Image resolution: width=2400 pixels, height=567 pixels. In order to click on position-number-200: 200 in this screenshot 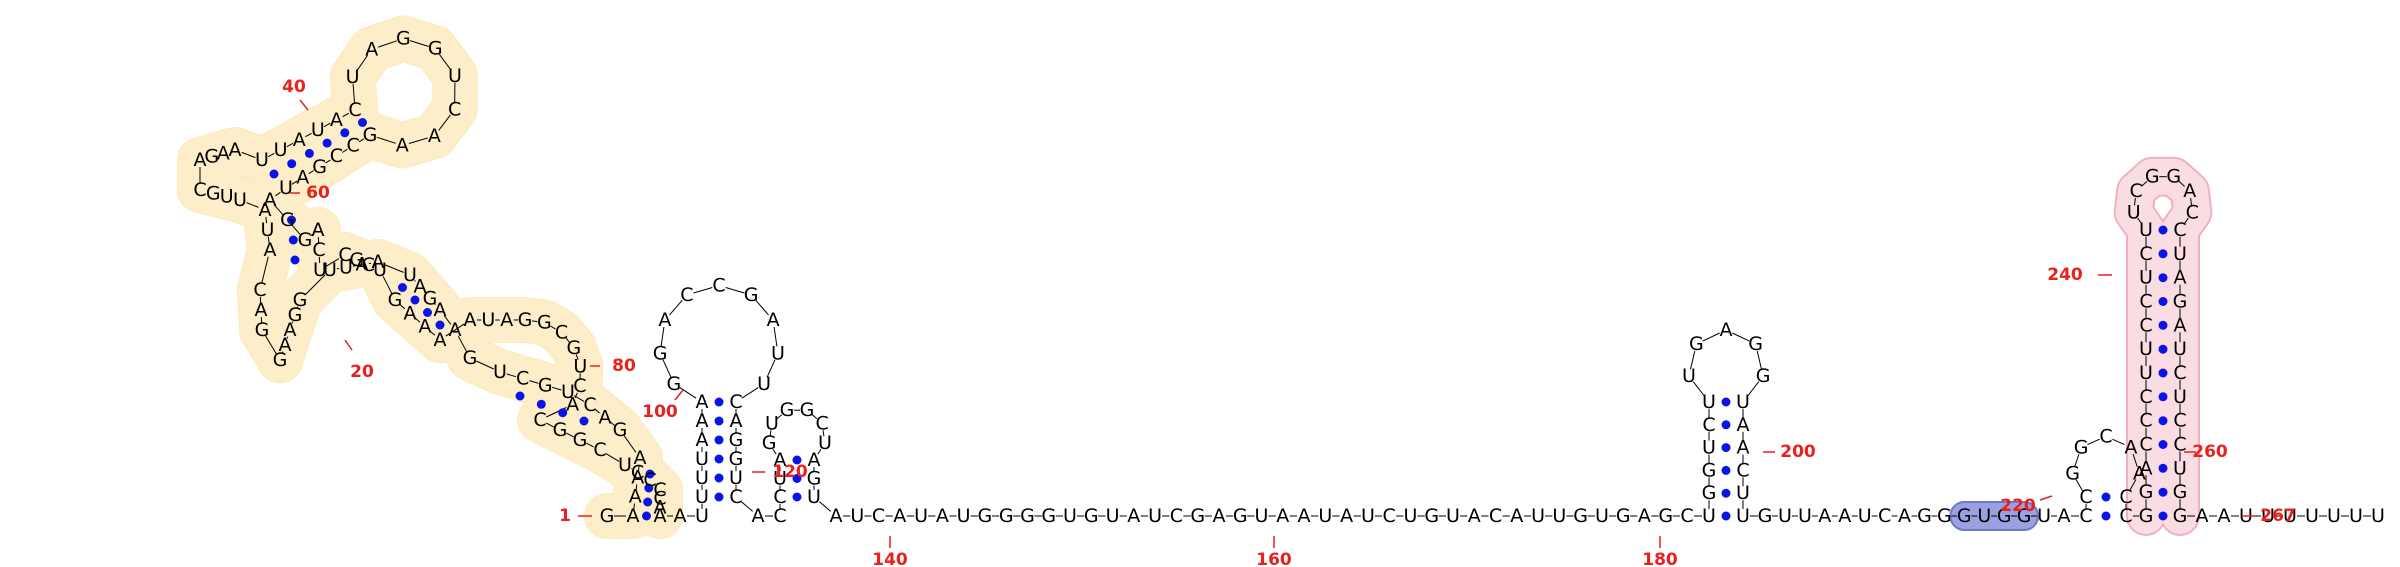, I will do `click(1798, 452)`.